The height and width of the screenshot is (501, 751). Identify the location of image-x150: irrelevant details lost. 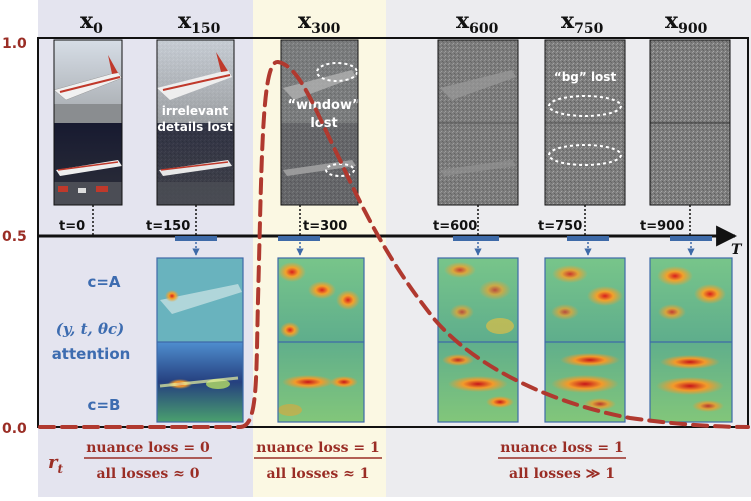
(195, 122).